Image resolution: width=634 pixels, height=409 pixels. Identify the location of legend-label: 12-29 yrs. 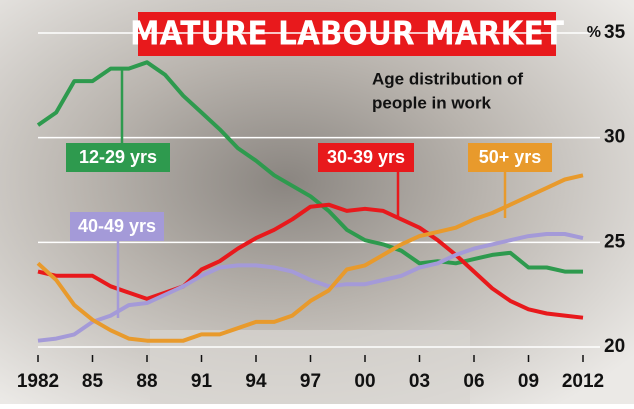
(118, 157).